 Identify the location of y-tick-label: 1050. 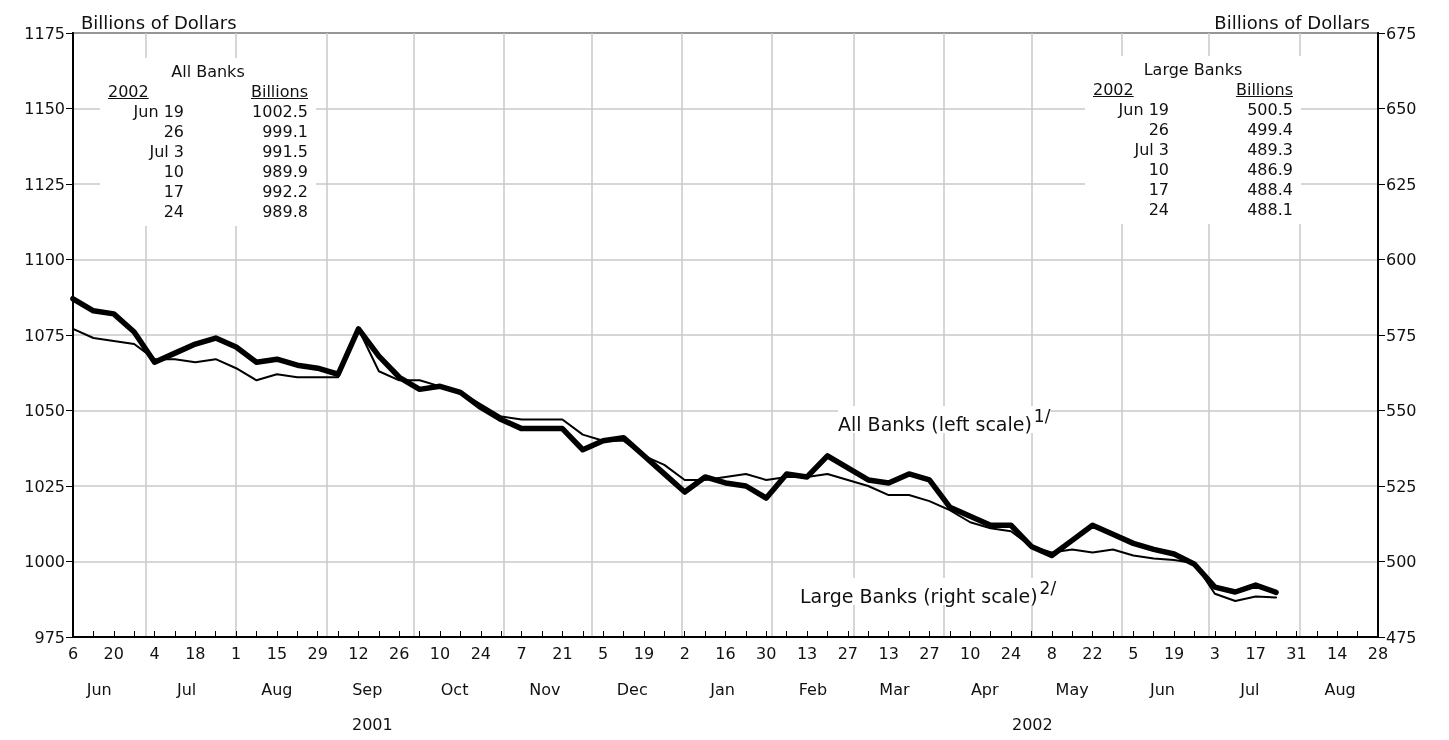
(44, 410).